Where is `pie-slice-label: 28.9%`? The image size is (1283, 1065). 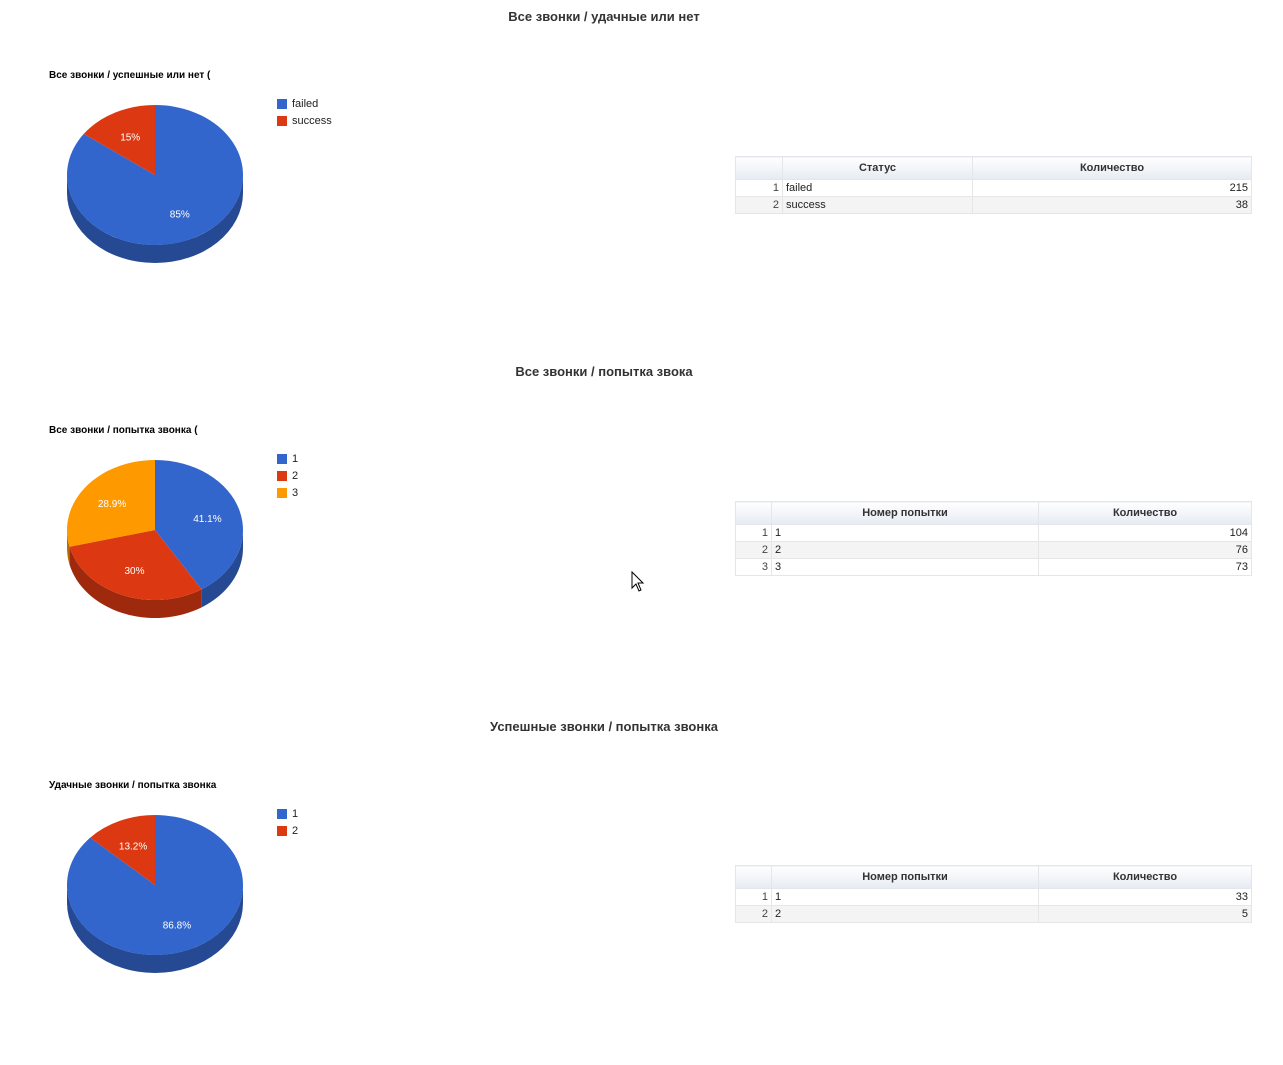 pie-slice-label: 28.9% is located at coordinates (112, 504).